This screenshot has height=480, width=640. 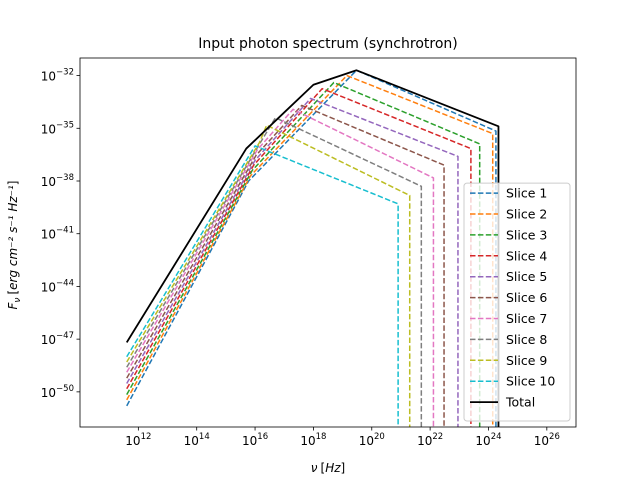 I want to click on legend-label: Slice 5, so click(x=526, y=276).